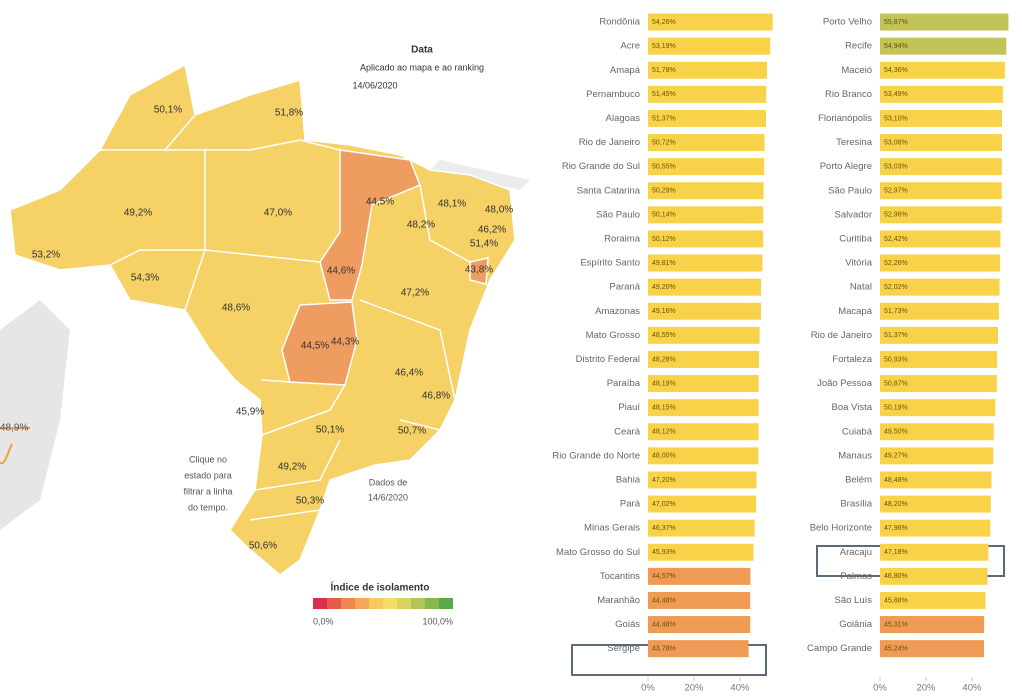 The image size is (1024, 697). I want to click on value-label: 54,36%, so click(896, 70).